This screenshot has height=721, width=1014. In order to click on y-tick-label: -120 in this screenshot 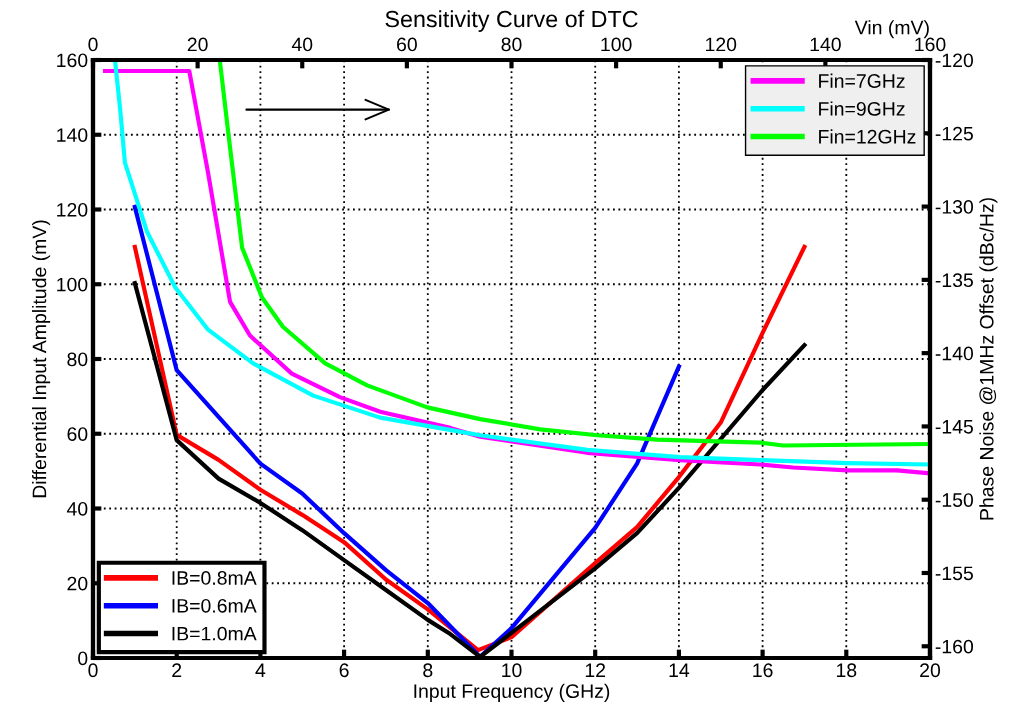, I will do `click(954, 60)`.